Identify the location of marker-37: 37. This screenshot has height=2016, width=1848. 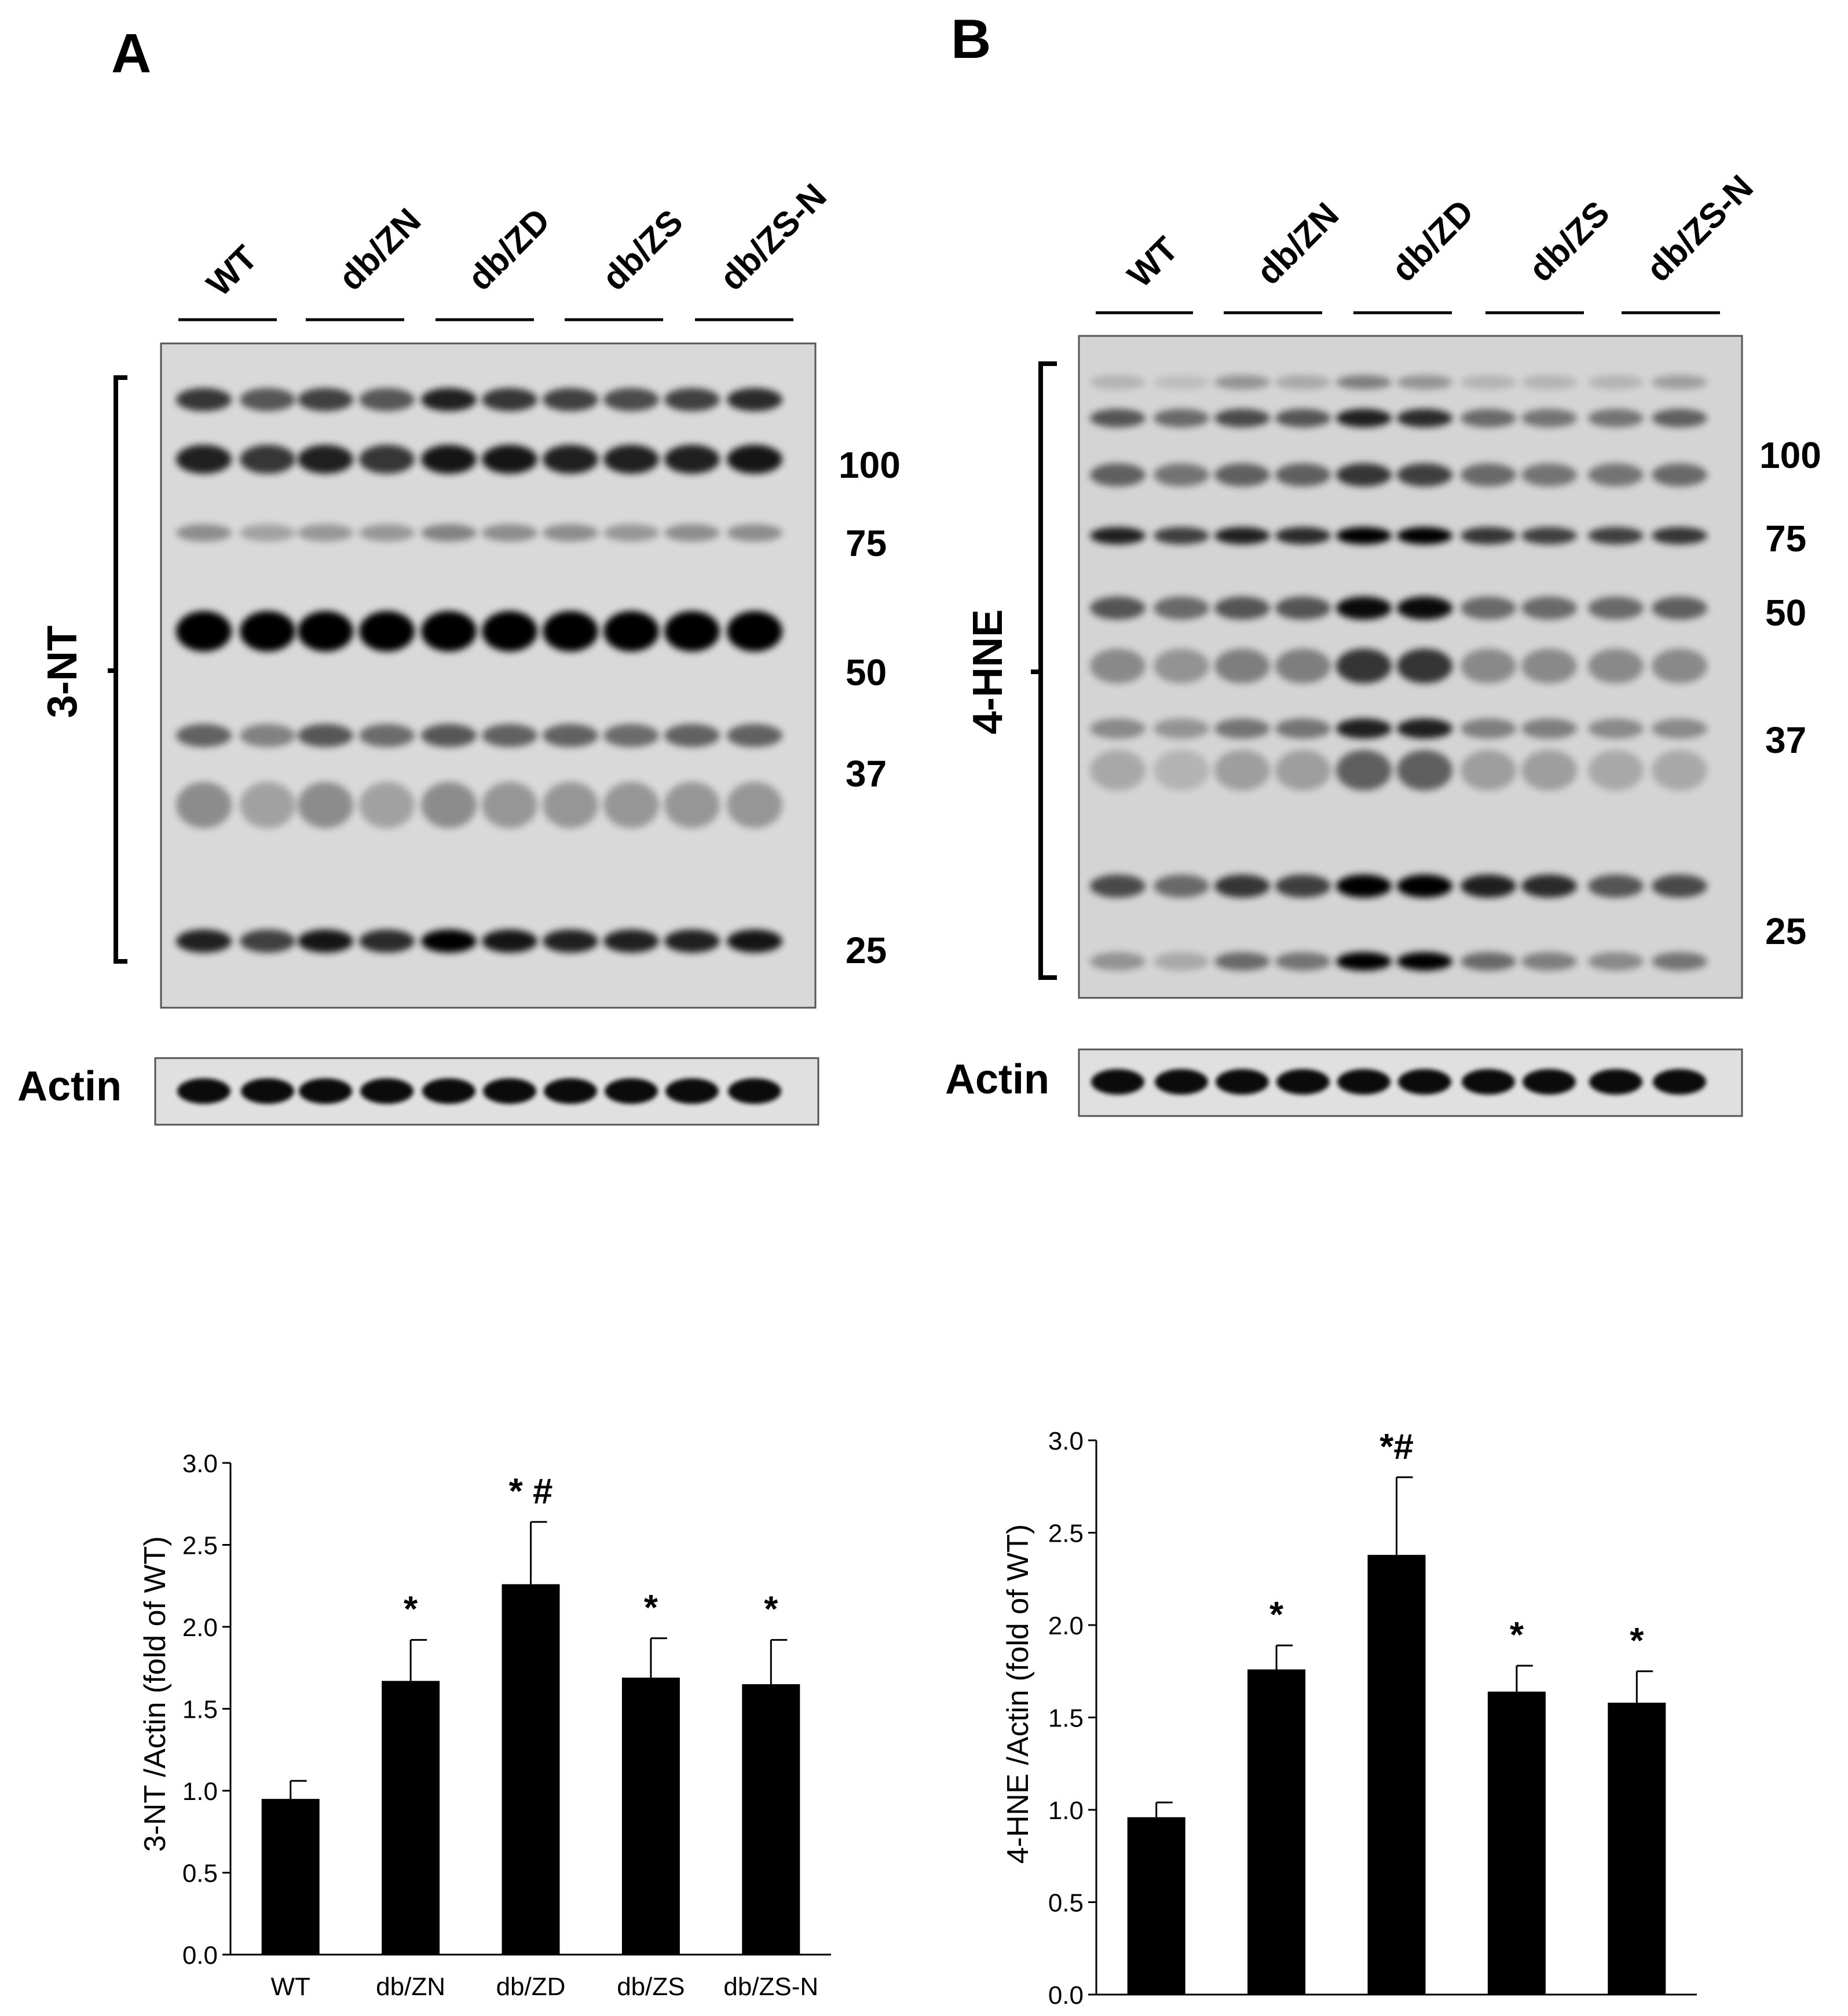
(1785, 740).